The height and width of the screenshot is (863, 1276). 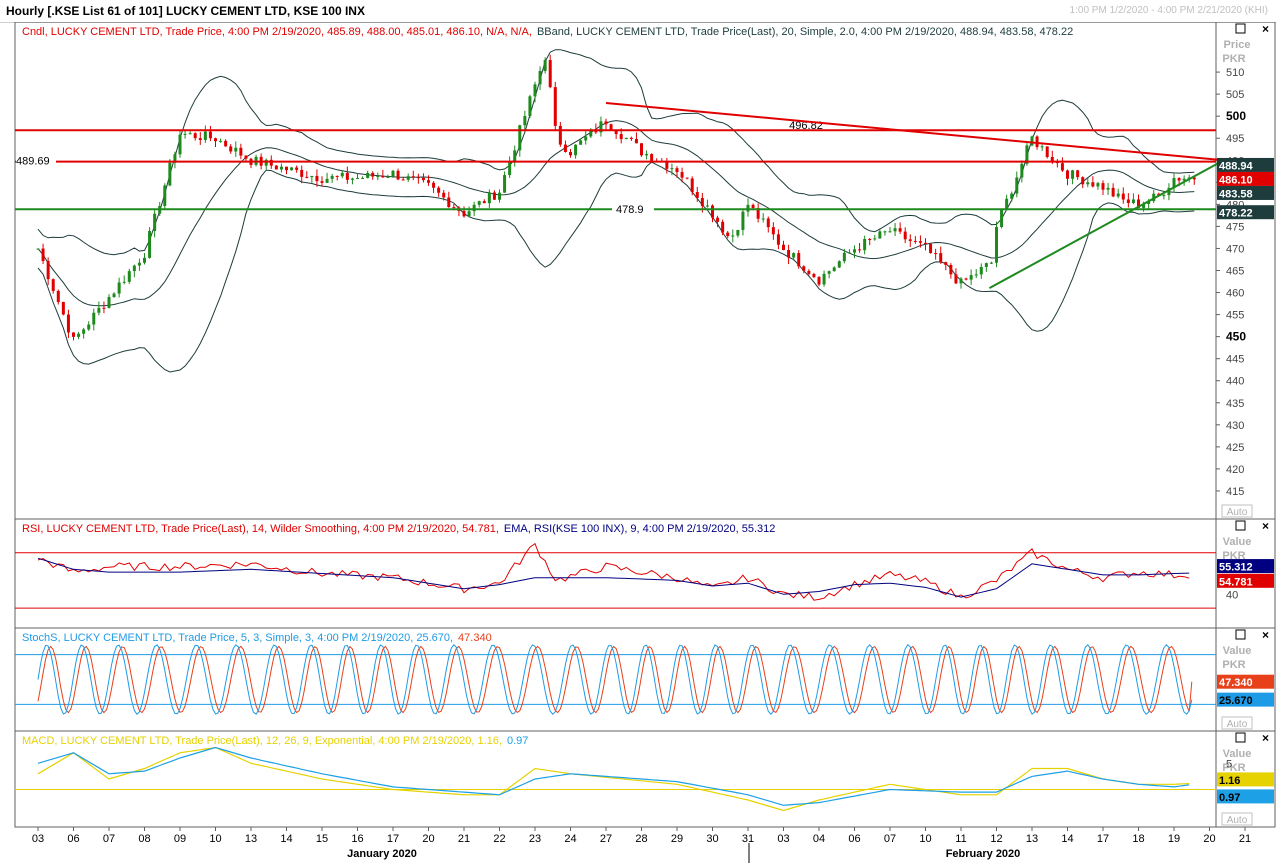 I want to click on stoch-k-value-label, so click(x=1245, y=699).